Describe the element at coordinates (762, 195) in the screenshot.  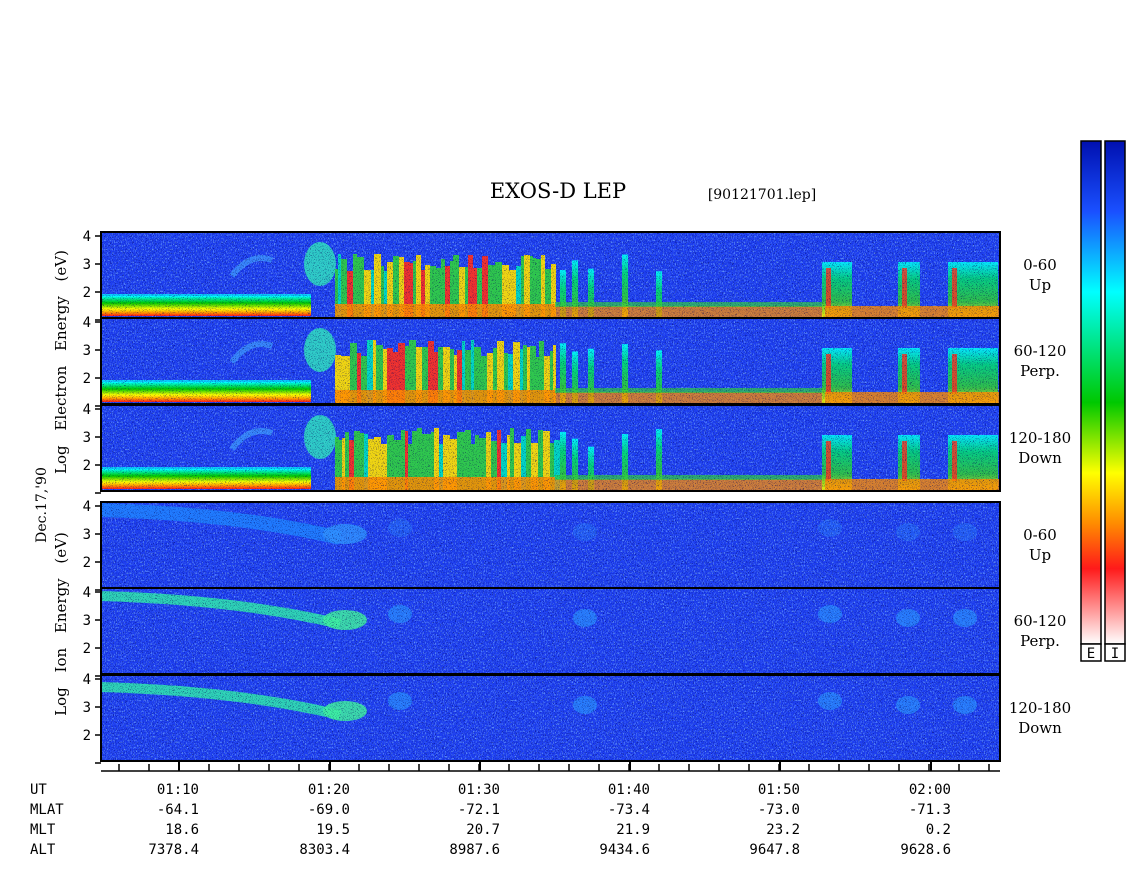
I see `file-label: [90121701.lep]` at that location.